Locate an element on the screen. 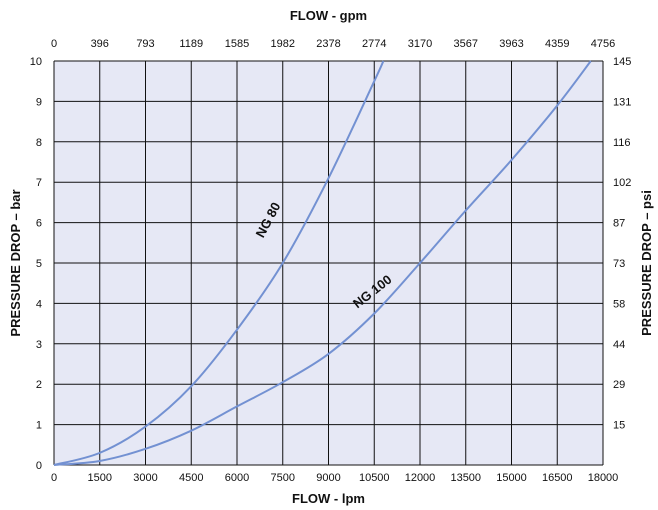  x-tick-bottom: 9000 is located at coordinates (328, 478).